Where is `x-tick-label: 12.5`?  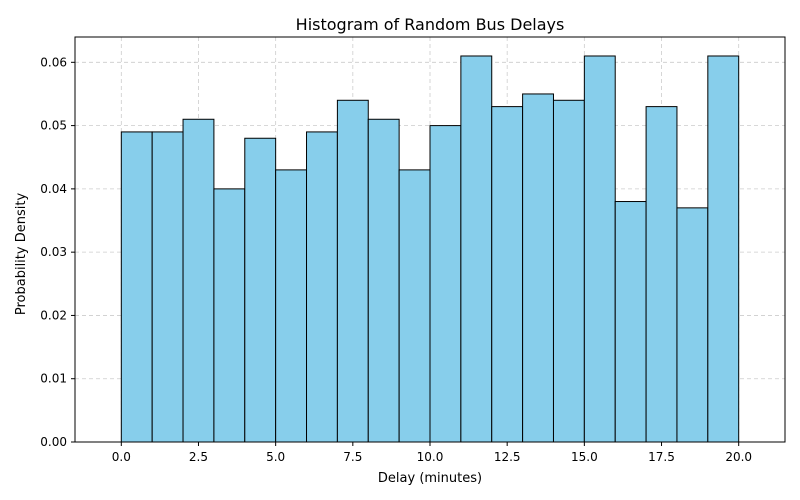 x-tick-label: 12.5 is located at coordinates (507, 457).